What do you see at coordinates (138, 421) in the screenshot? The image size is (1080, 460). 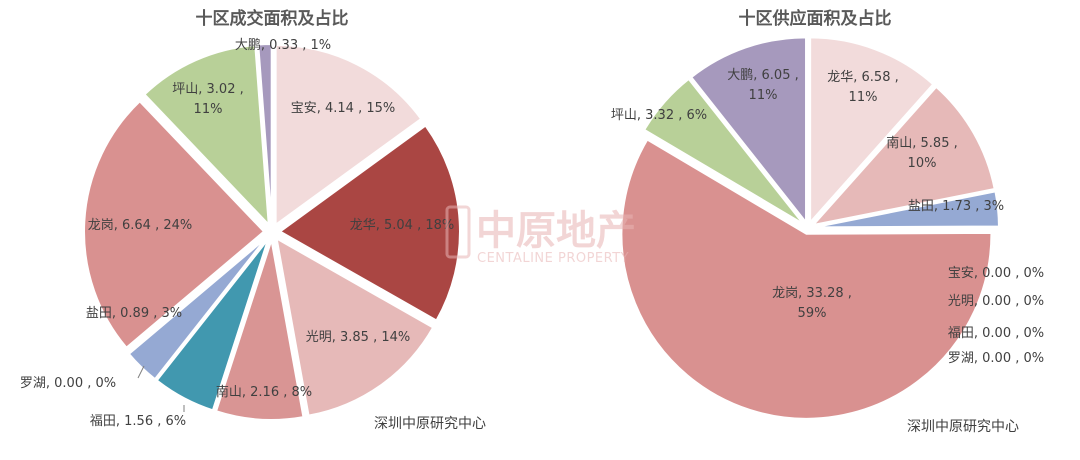 I see `data-label-福田: 福田, 1.56 , 6%` at bounding box center [138, 421].